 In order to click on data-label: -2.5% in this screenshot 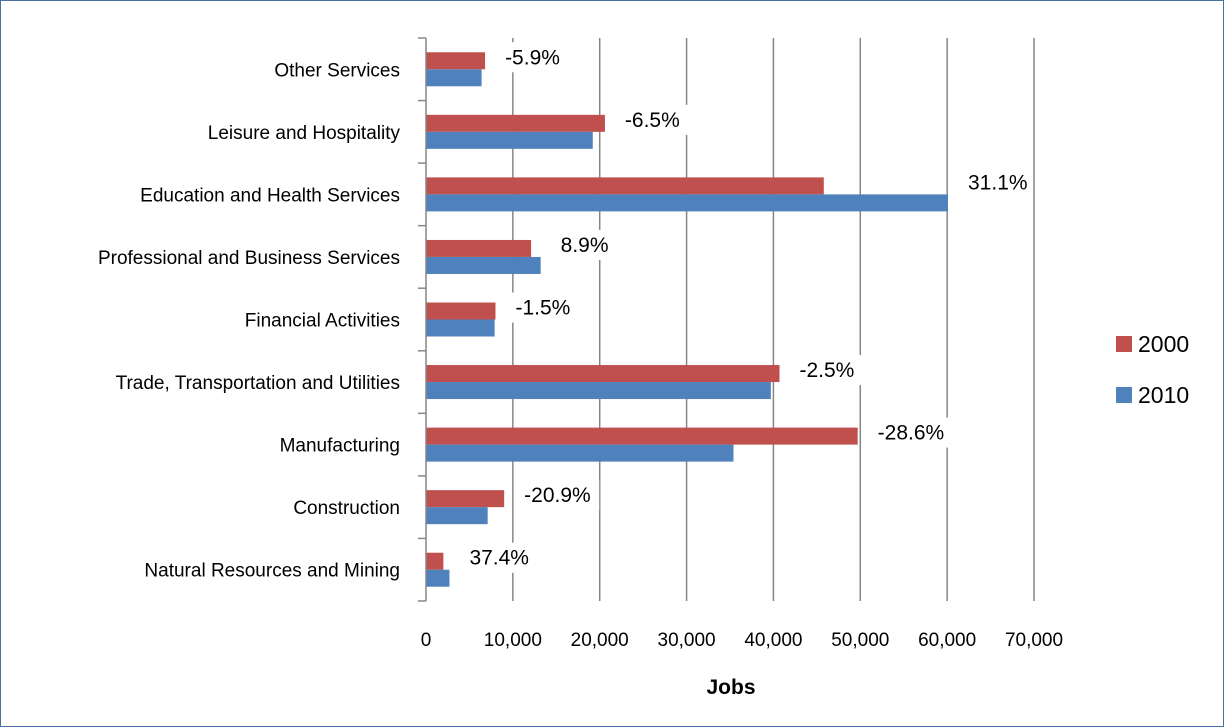, I will do `click(827, 370)`.